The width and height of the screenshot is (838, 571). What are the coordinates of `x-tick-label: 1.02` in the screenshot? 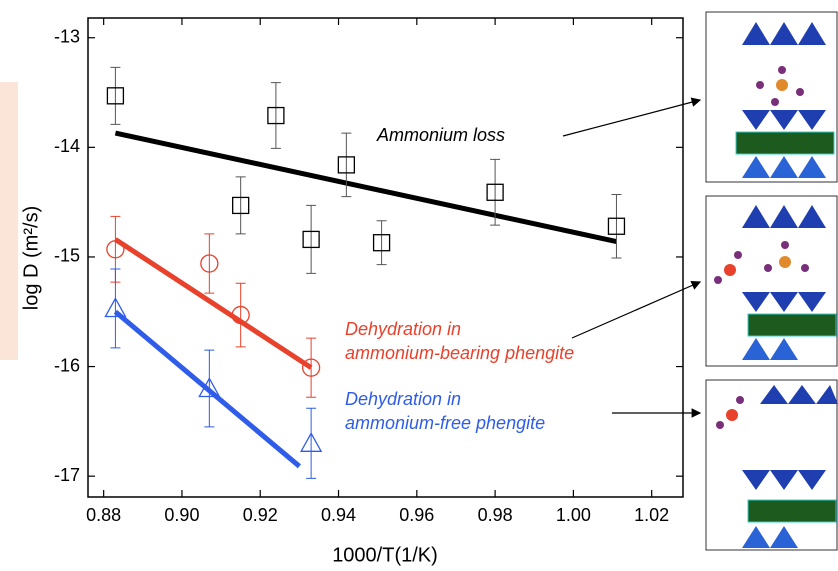 It's located at (651, 515).